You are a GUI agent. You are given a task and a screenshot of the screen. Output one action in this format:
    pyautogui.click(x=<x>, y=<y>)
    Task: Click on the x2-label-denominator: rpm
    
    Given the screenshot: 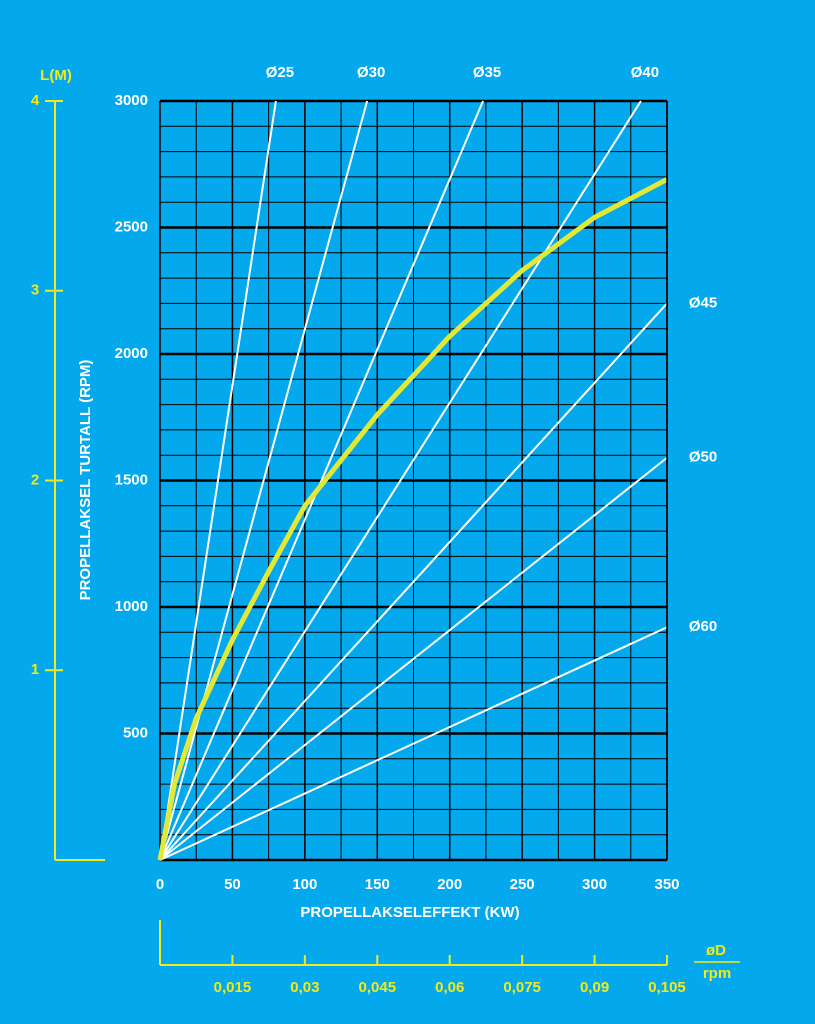 What is the action you would take?
    pyautogui.click(x=717, y=973)
    